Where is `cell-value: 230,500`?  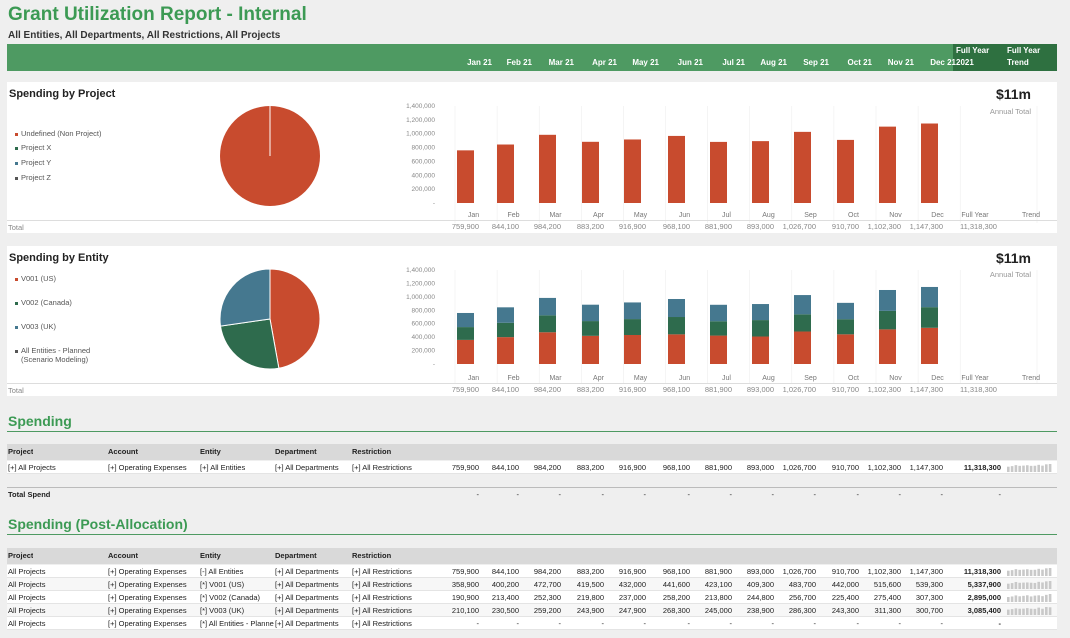 cell-value: 230,500 is located at coordinates (505, 610).